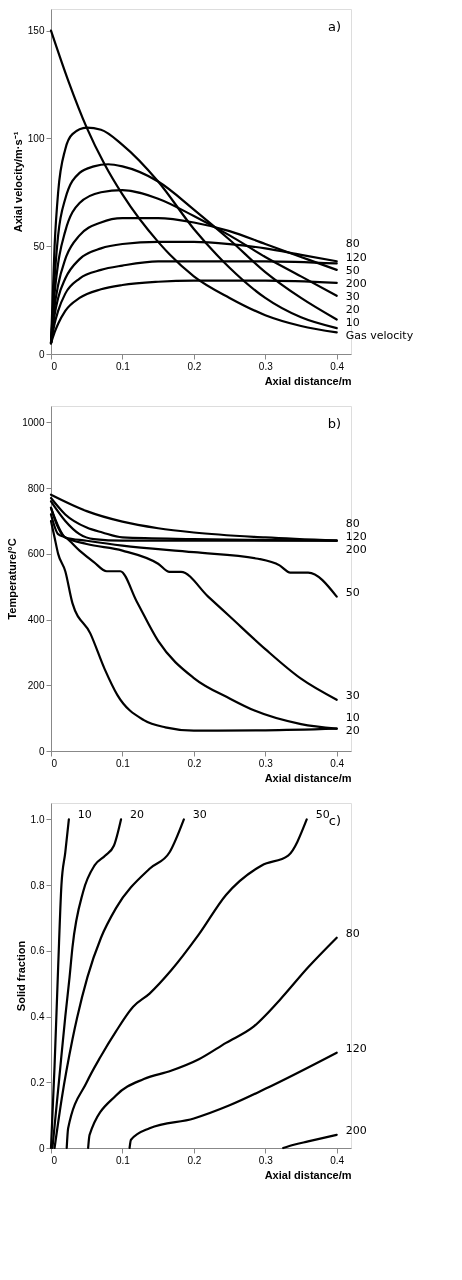 Image resolution: width=462 pixels, height=1280 pixels. Describe the element at coordinates (33, 422) in the screenshot. I see `y-tick-label: 1000` at that location.